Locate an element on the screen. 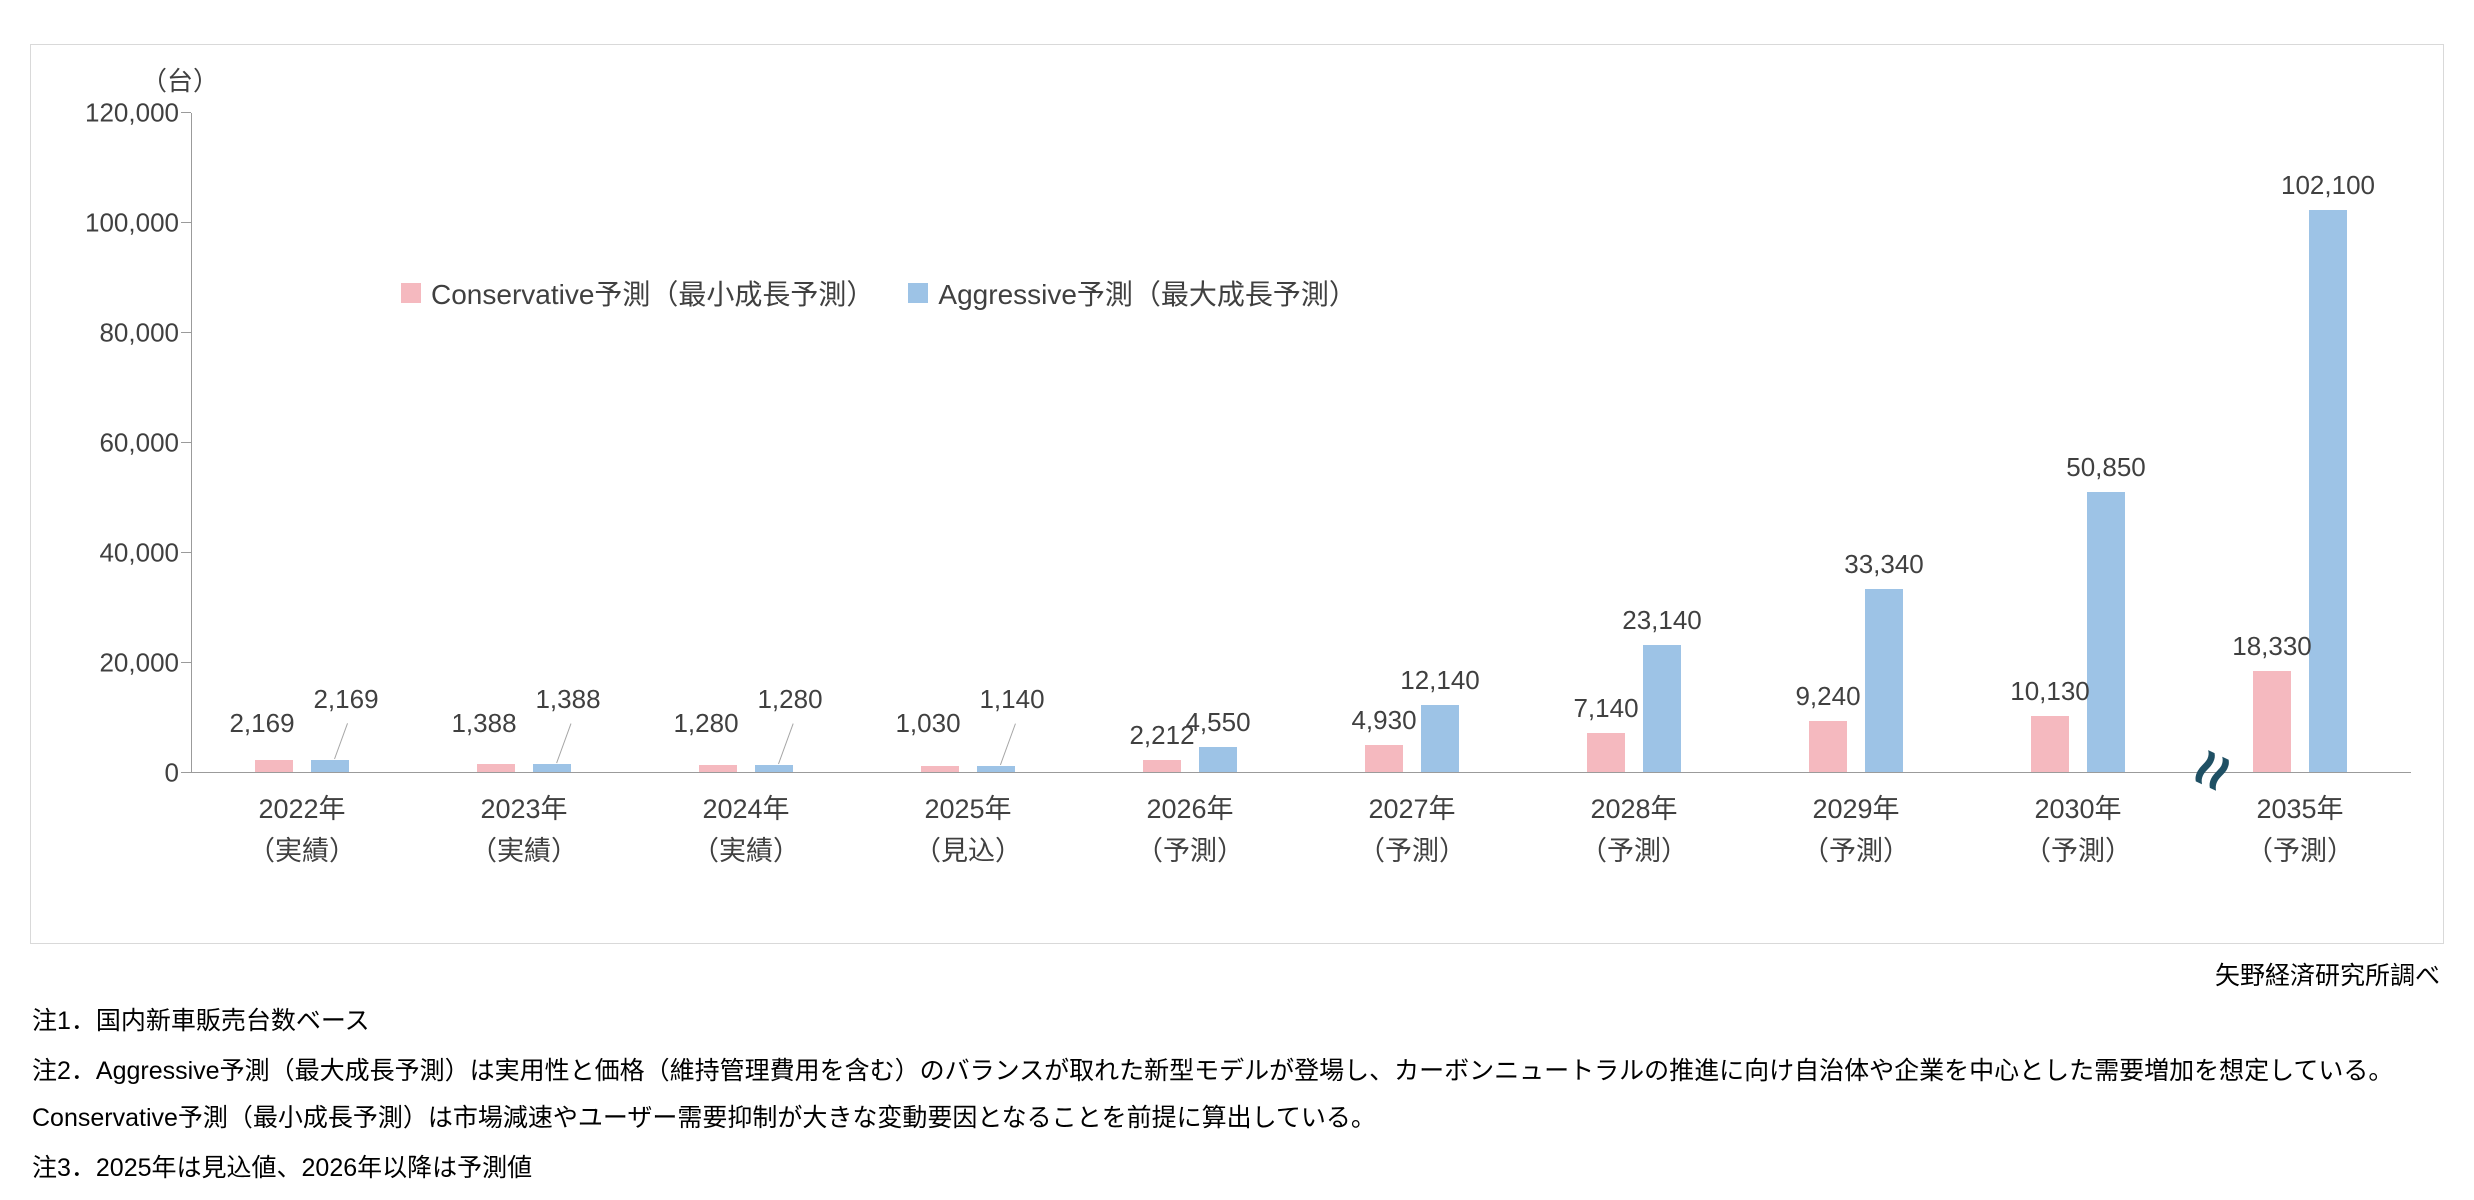 The width and height of the screenshot is (2474, 1200). category-year: 2027年 is located at coordinates (1412, 809).